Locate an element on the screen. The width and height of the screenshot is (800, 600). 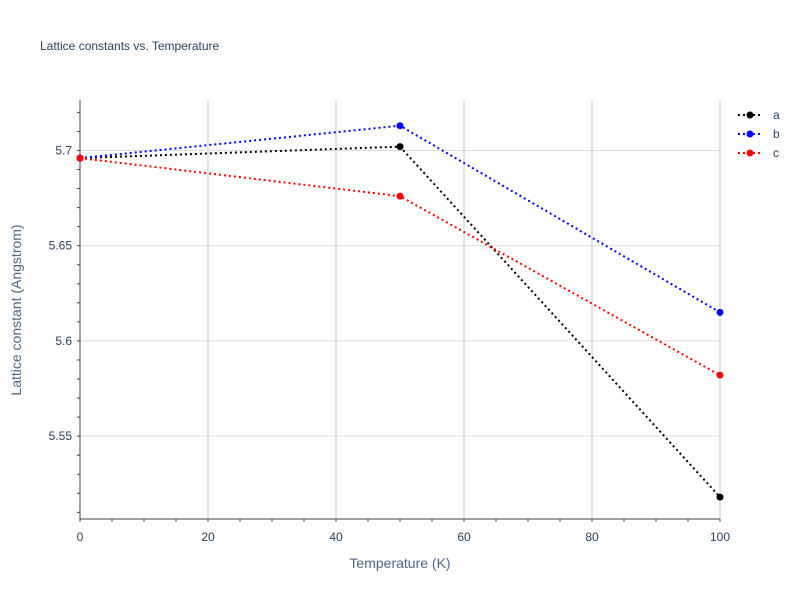
legend-label: b is located at coordinates (776, 134).